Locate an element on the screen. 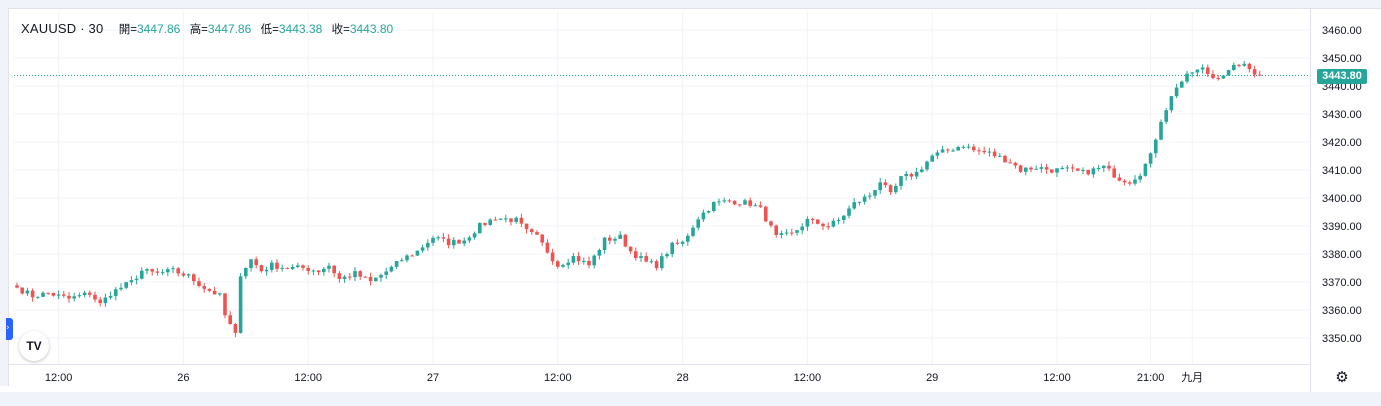  close-value: 3443.80 is located at coordinates (371, 29).